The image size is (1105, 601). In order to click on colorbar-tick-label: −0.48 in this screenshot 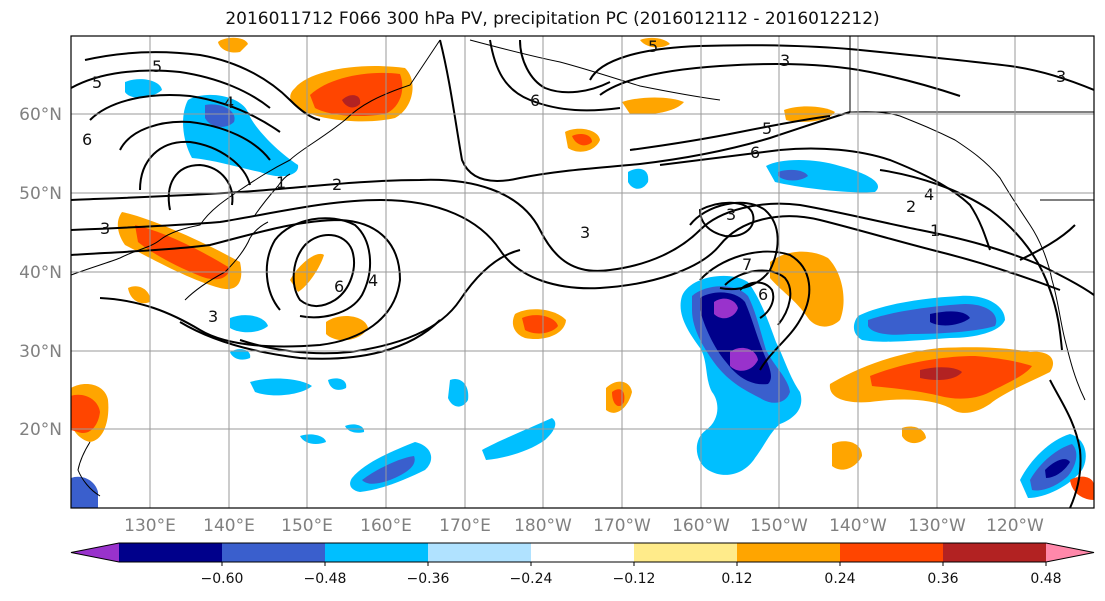, I will do `click(325, 579)`.